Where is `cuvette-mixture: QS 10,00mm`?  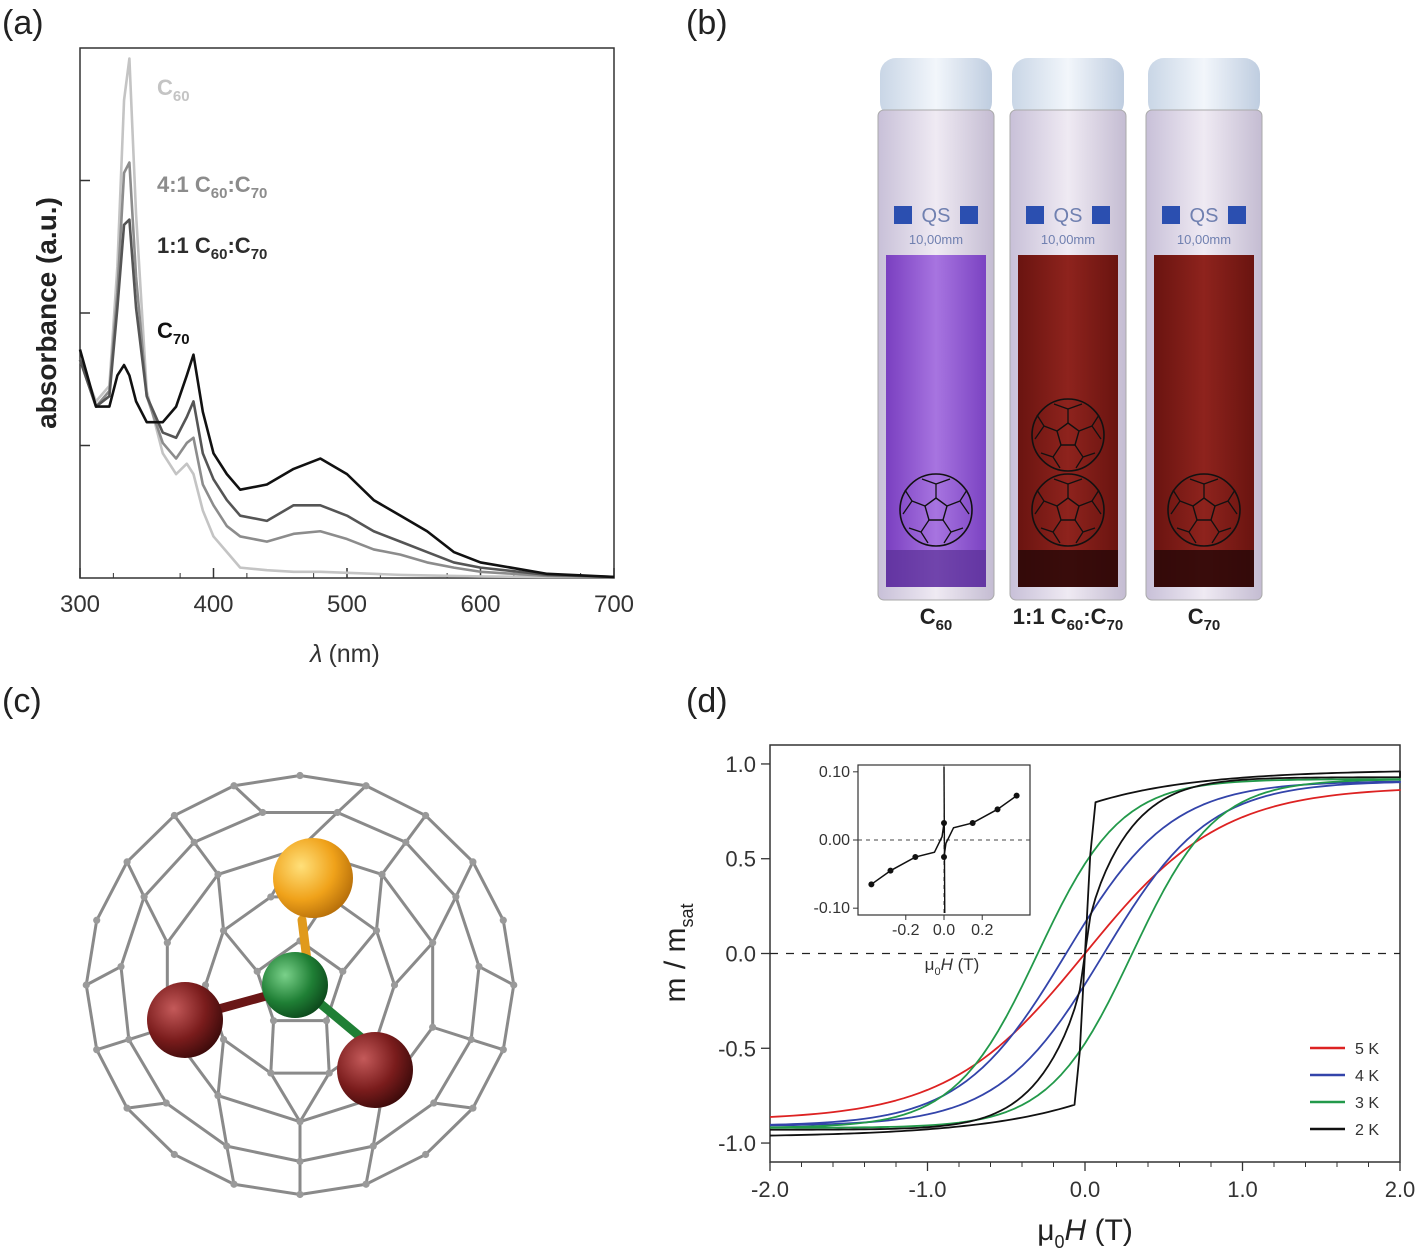
cuvette-mixture: QS 10,00mm is located at coordinates (1068, 329).